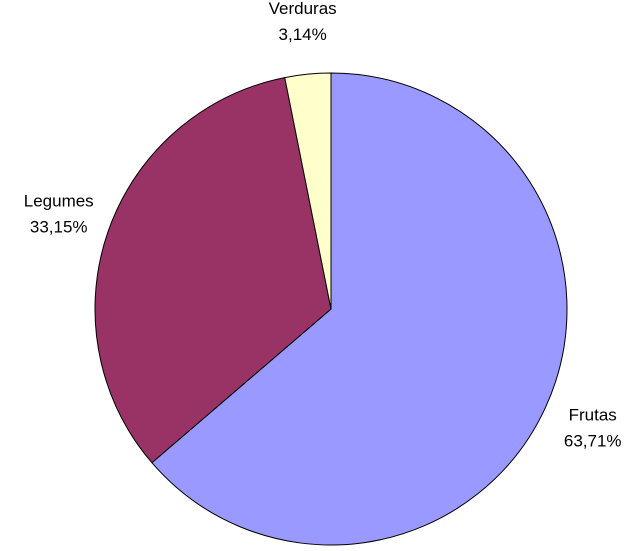  What do you see at coordinates (59, 201) in the screenshot?
I see `slice-label: Legumes` at bounding box center [59, 201].